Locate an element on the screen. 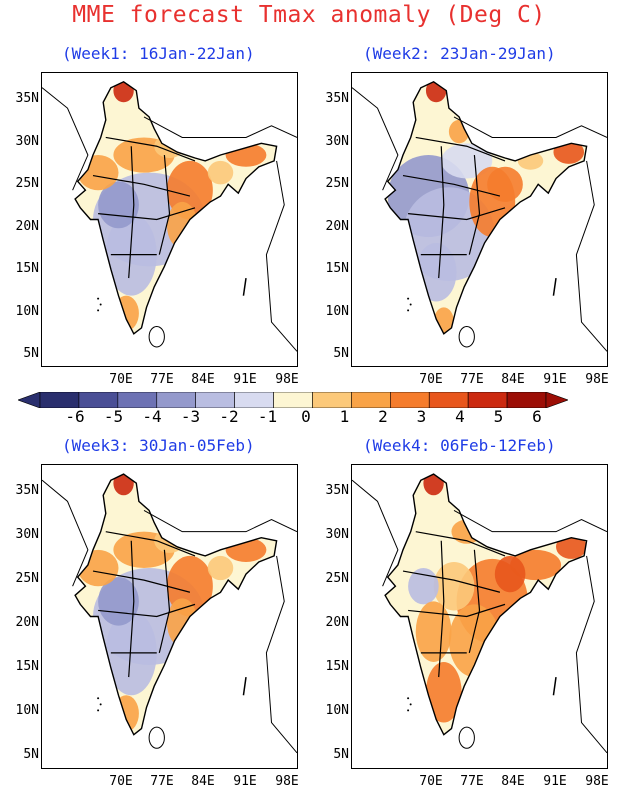 This screenshot has width=618, height=800. india-outline is located at coordinates (176, 604).